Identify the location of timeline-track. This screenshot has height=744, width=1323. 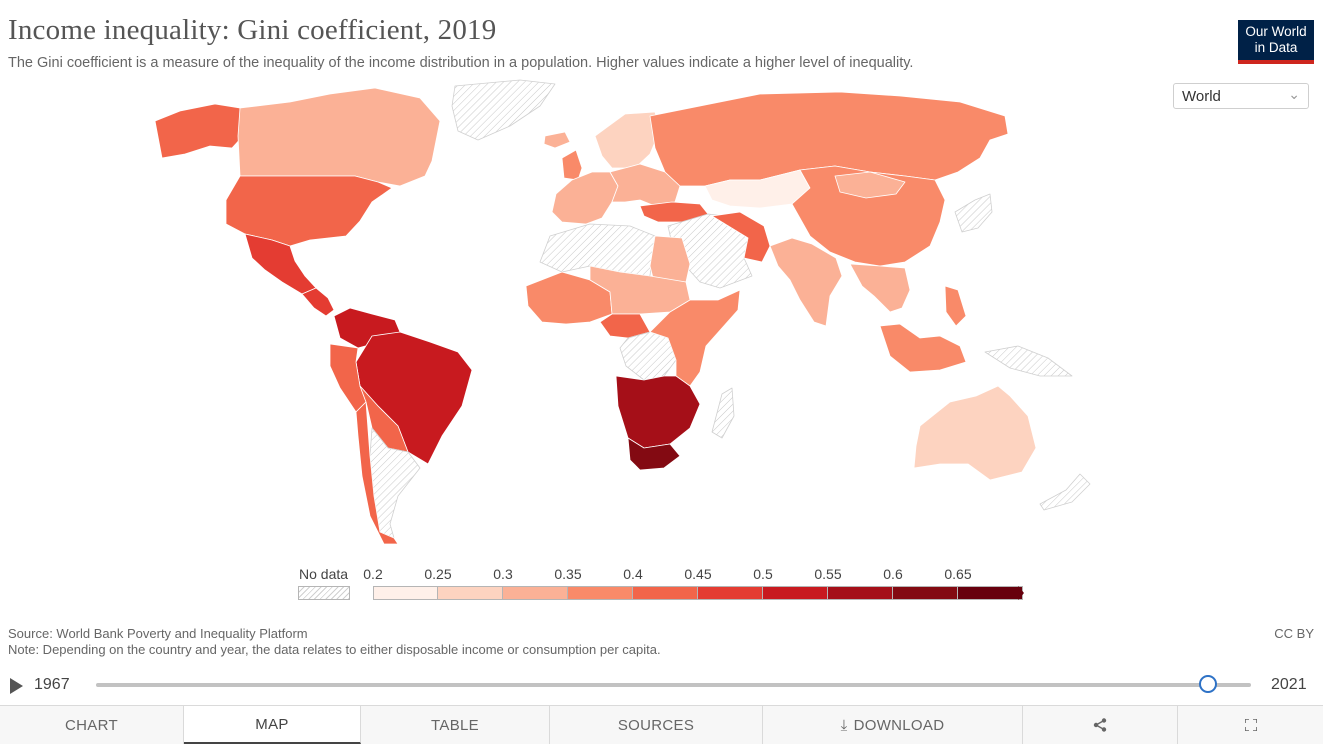
(673, 685).